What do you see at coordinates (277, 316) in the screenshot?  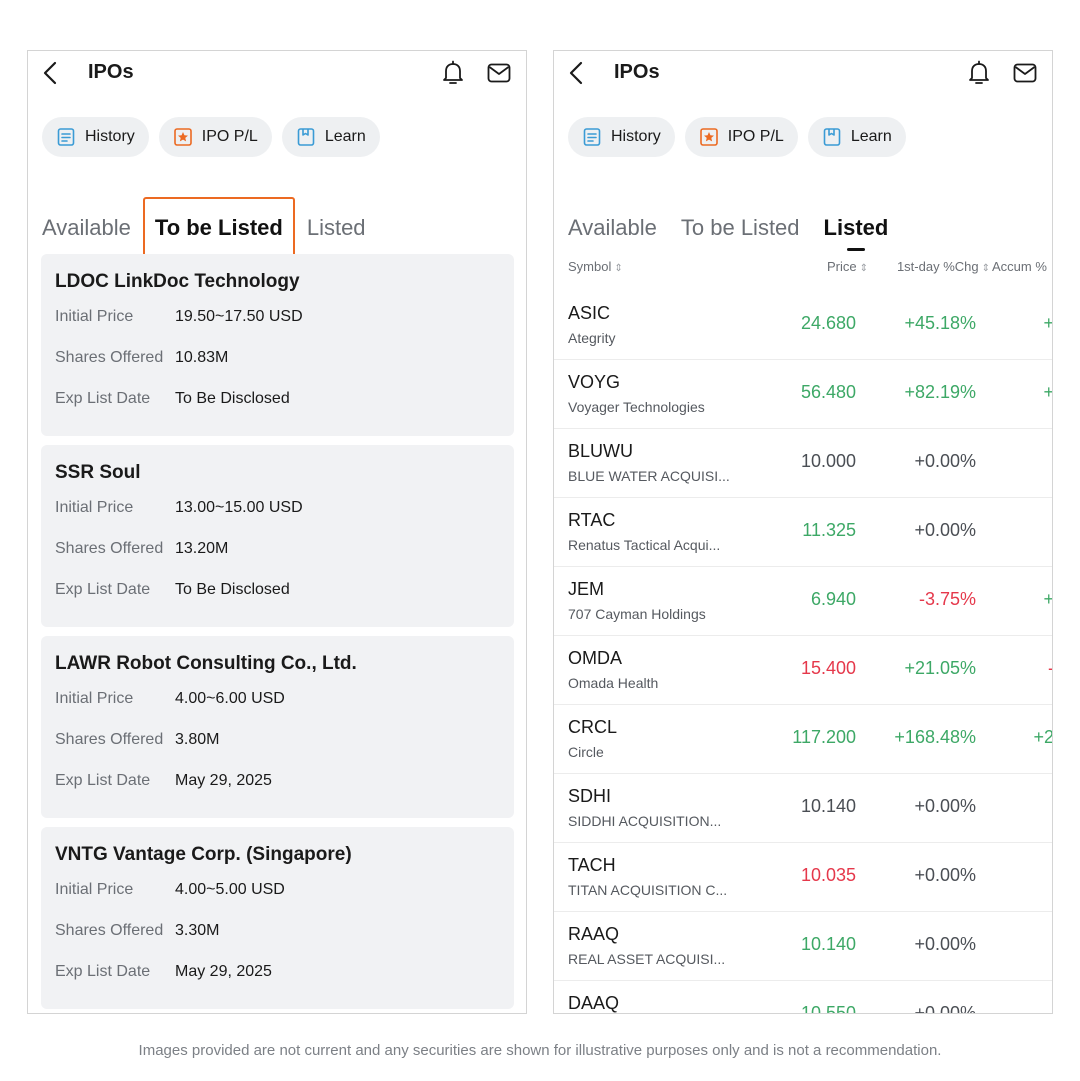 I see `initial-price-row: Initial Price 19.50~17.50 USD` at bounding box center [277, 316].